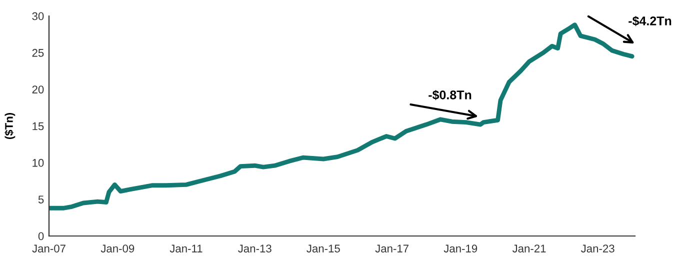  Describe the element at coordinates (38, 16) in the screenshot. I see `y-tick-label: 30` at that location.